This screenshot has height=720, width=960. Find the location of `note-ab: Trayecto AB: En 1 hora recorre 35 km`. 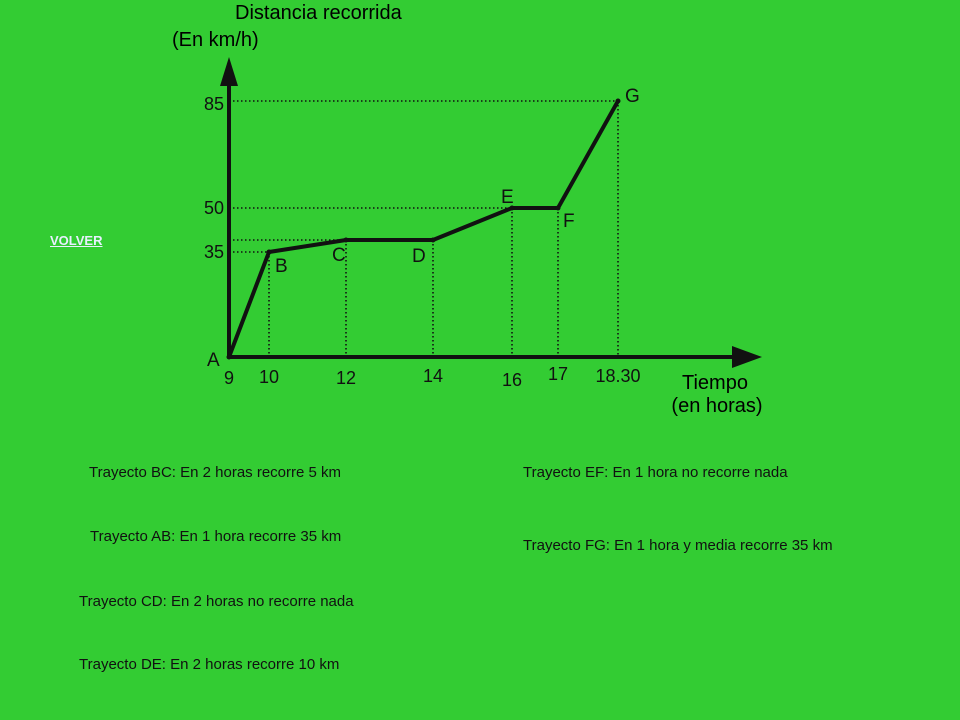

note-ab: Trayecto AB: En 1 hora recorre 35 km is located at coordinates (216, 536).